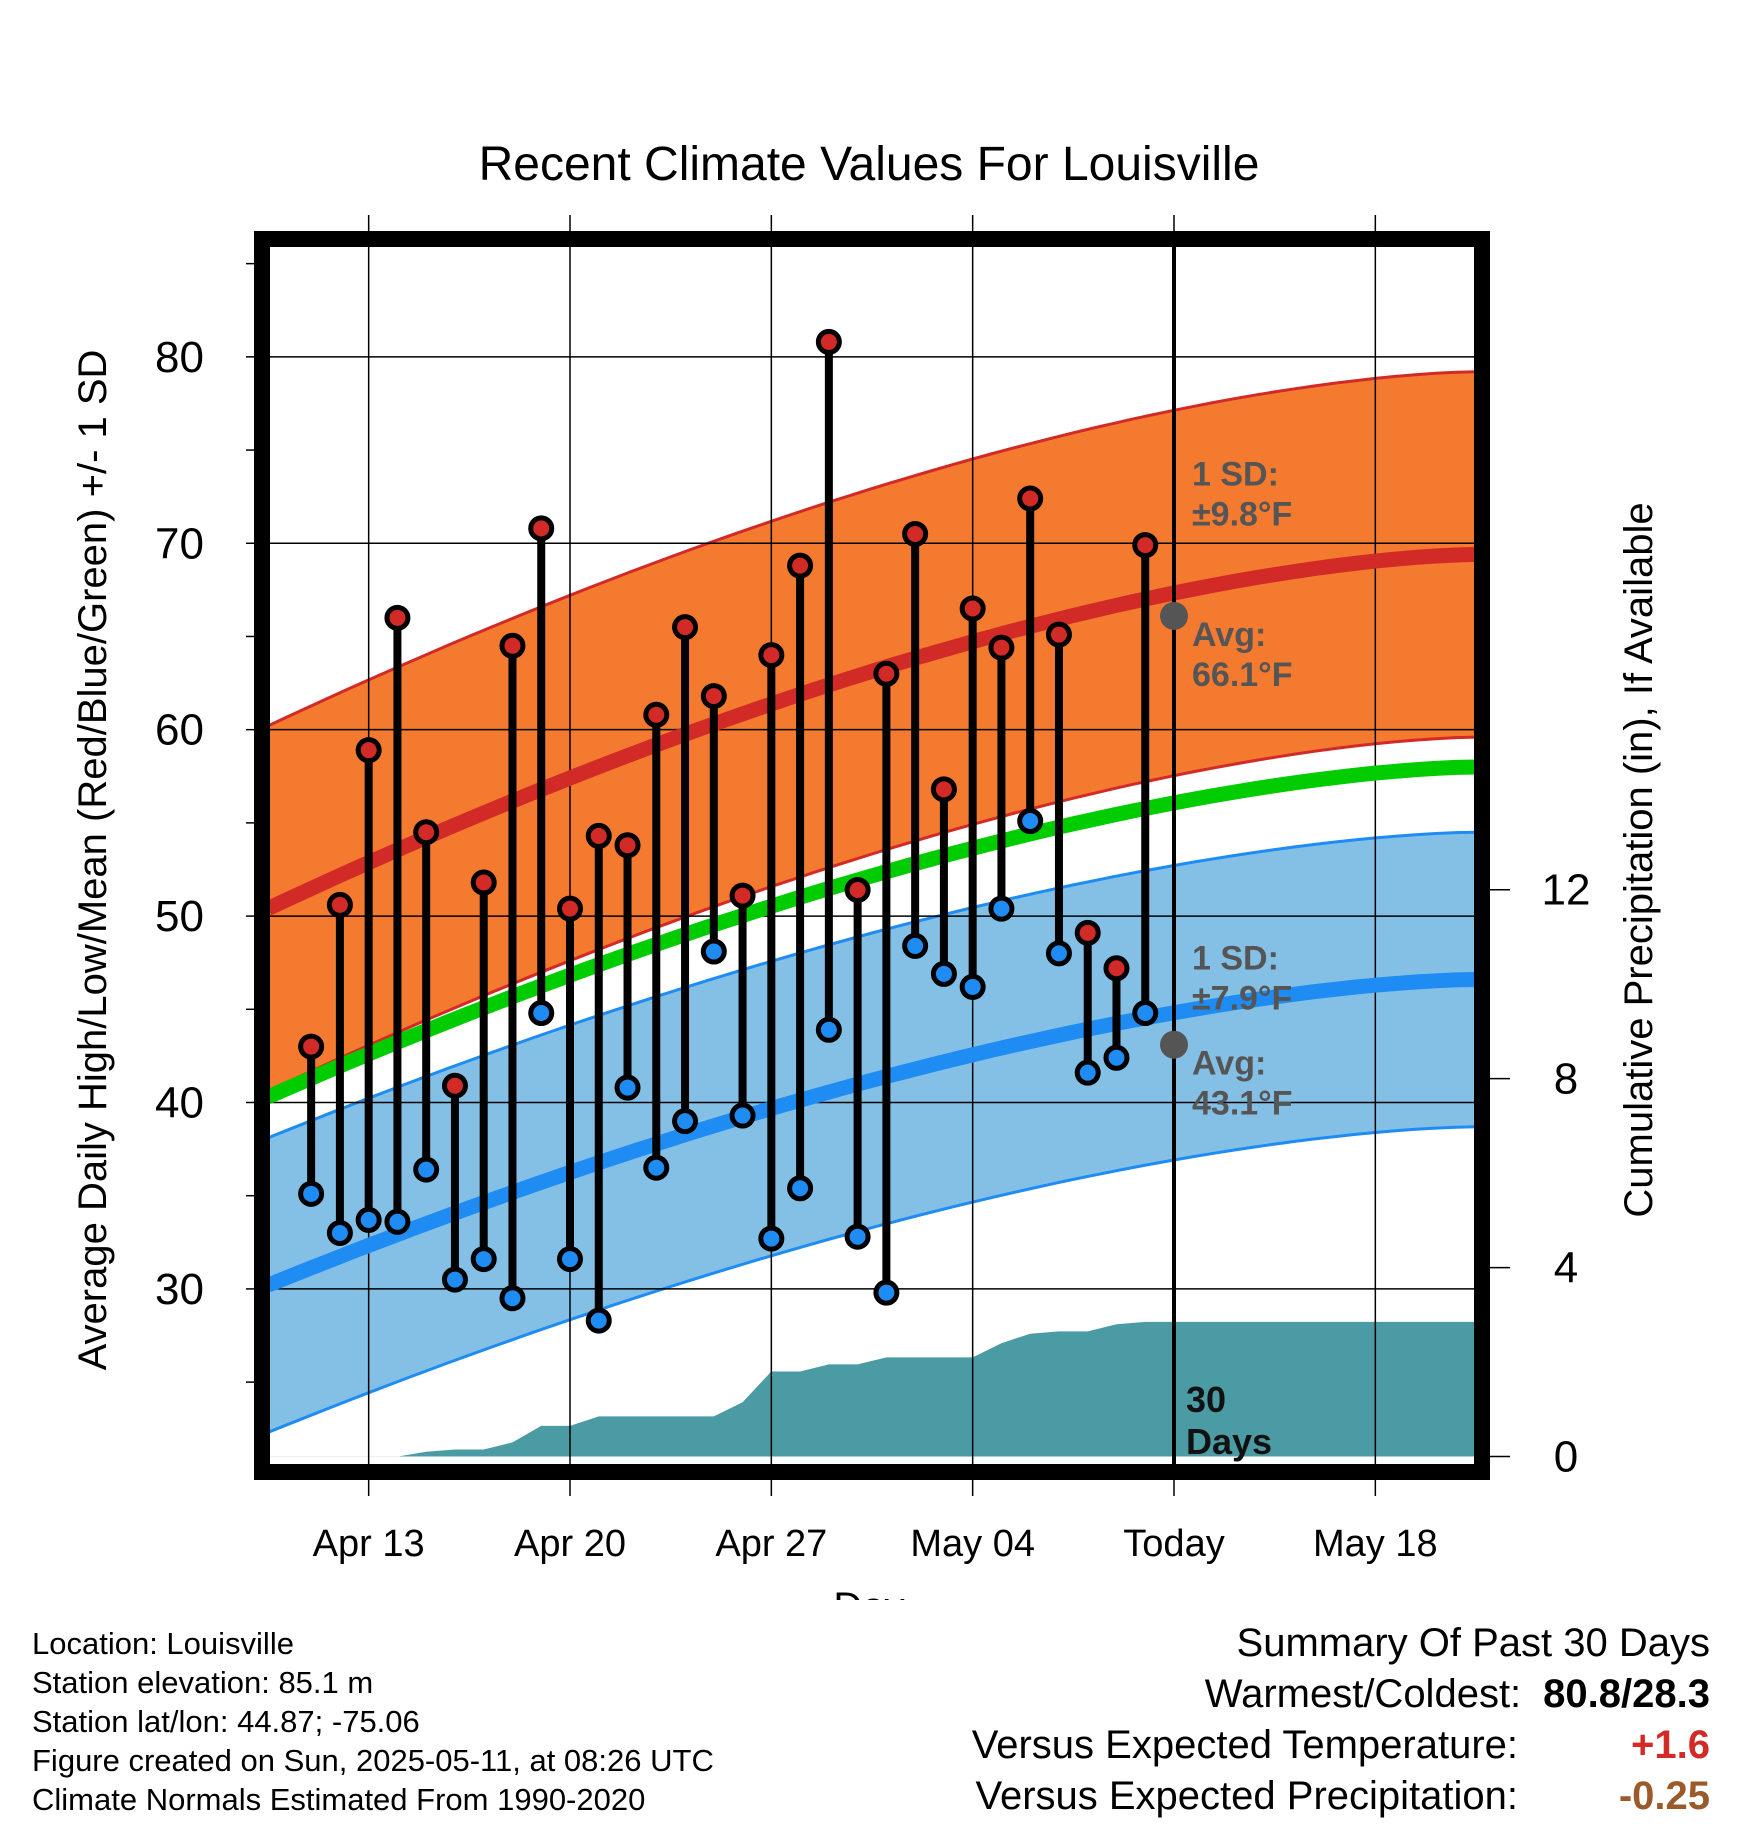 This screenshot has width=1748, height=1828. What do you see at coordinates (1341, 1694) in the screenshot?
I see `summary-warm-cold: Warmest/Coldest: 80.8/28.3` at bounding box center [1341, 1694].